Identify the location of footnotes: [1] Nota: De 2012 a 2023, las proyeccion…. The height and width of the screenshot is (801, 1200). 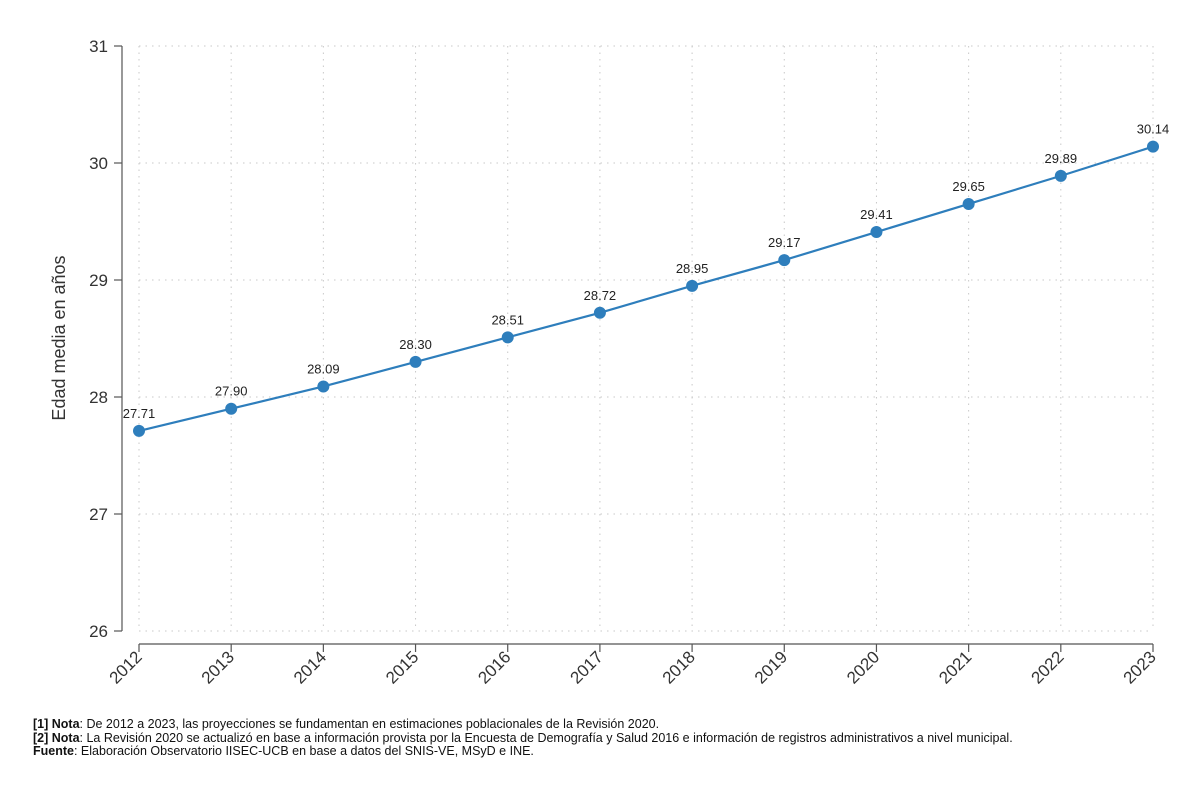
(608, 738).